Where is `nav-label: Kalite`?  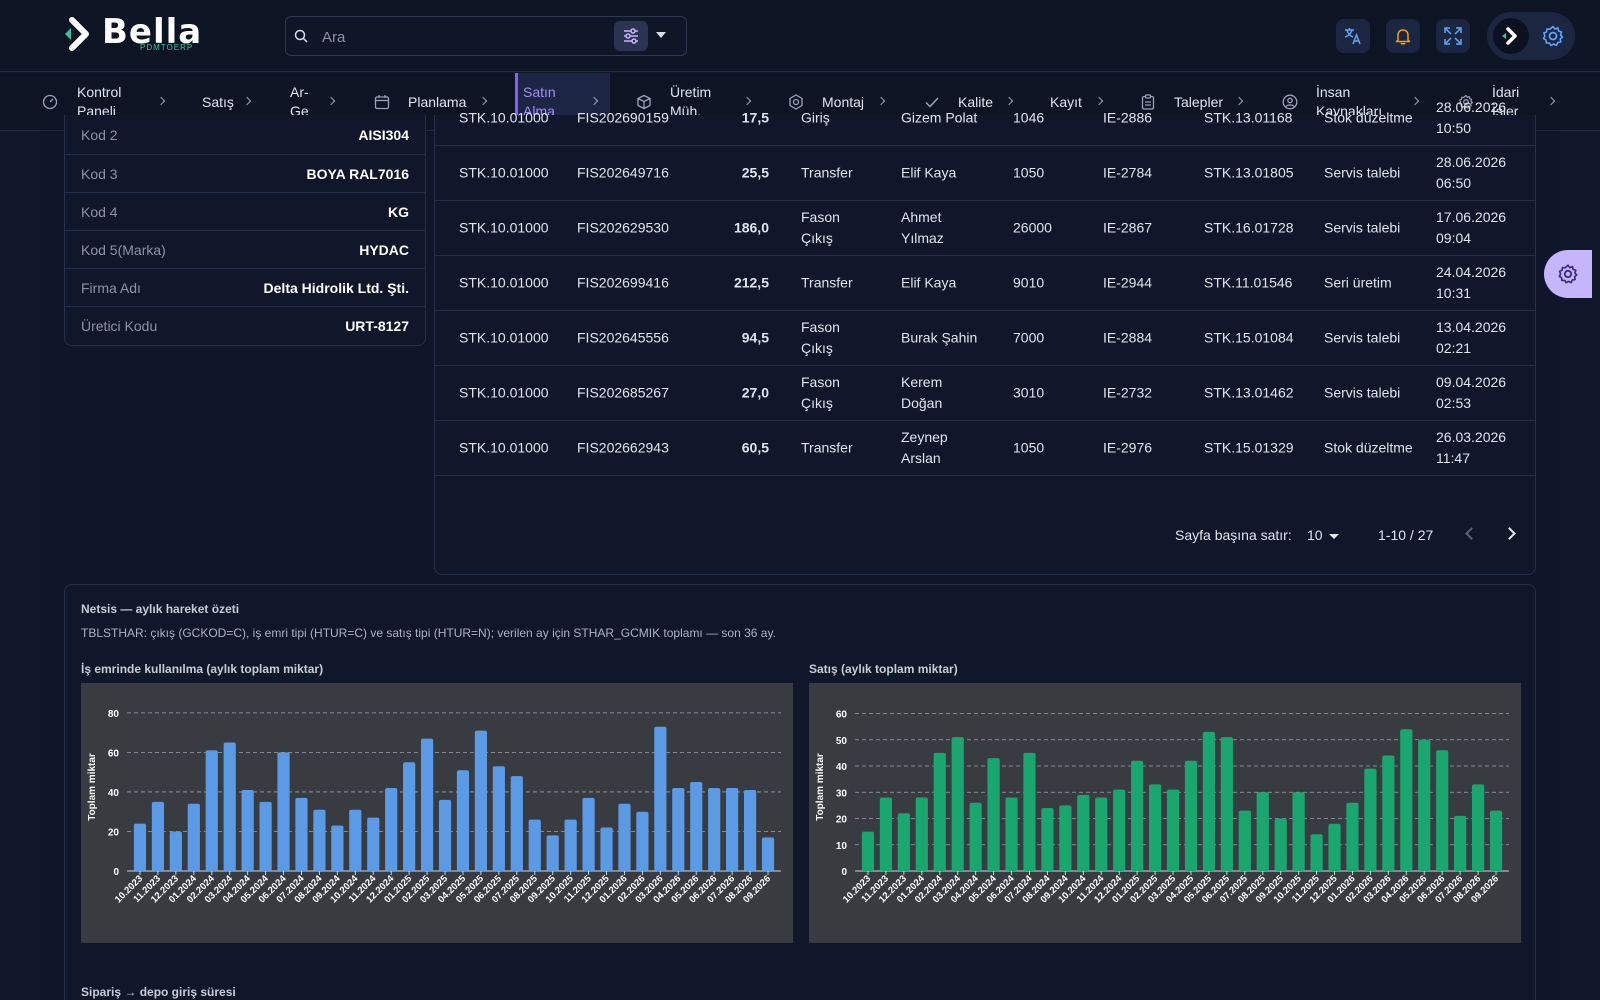
nav-label: Kalite is located at coordinates (976, 102).